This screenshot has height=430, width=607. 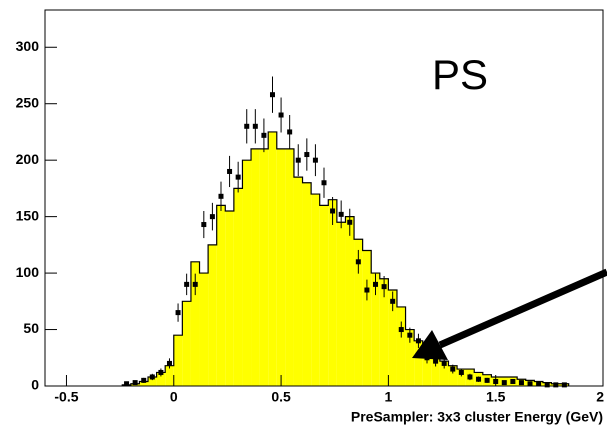 I want to click on y-tick-label: 150, so click(x=28, y=215).